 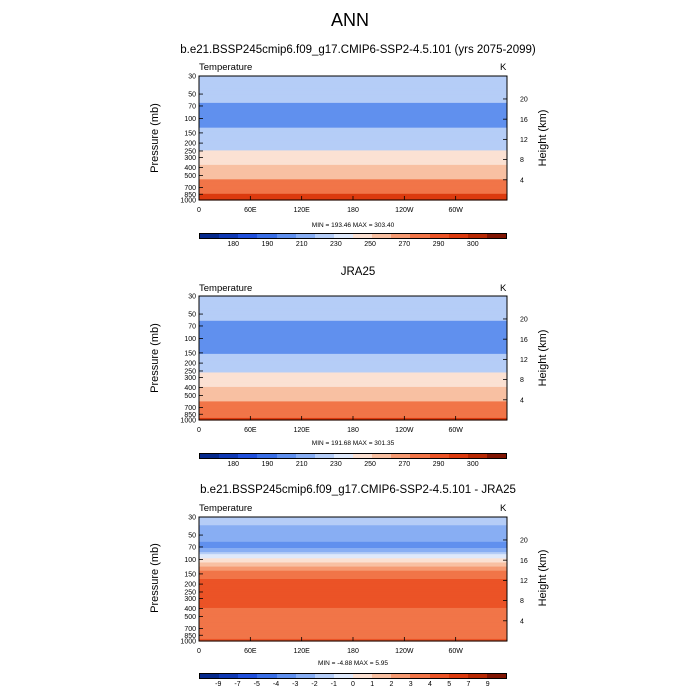 What do you see at coordinates (192, 548) in the screenshot?
I see `y-tick-label: 70` at bounding box center [192, 548].